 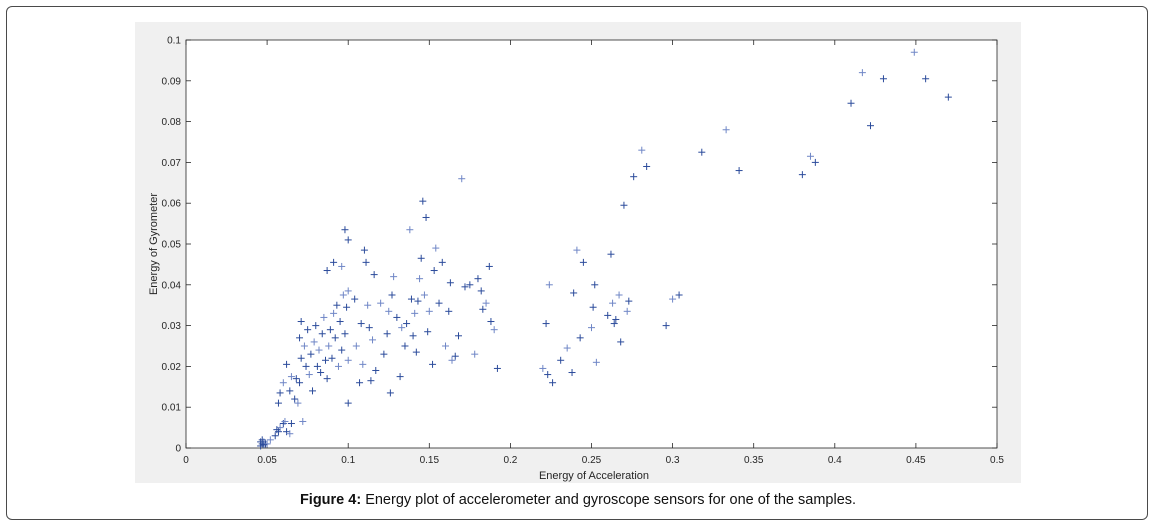 I want to click on y-tick-label: 0.01, so click(x=172, y=408).